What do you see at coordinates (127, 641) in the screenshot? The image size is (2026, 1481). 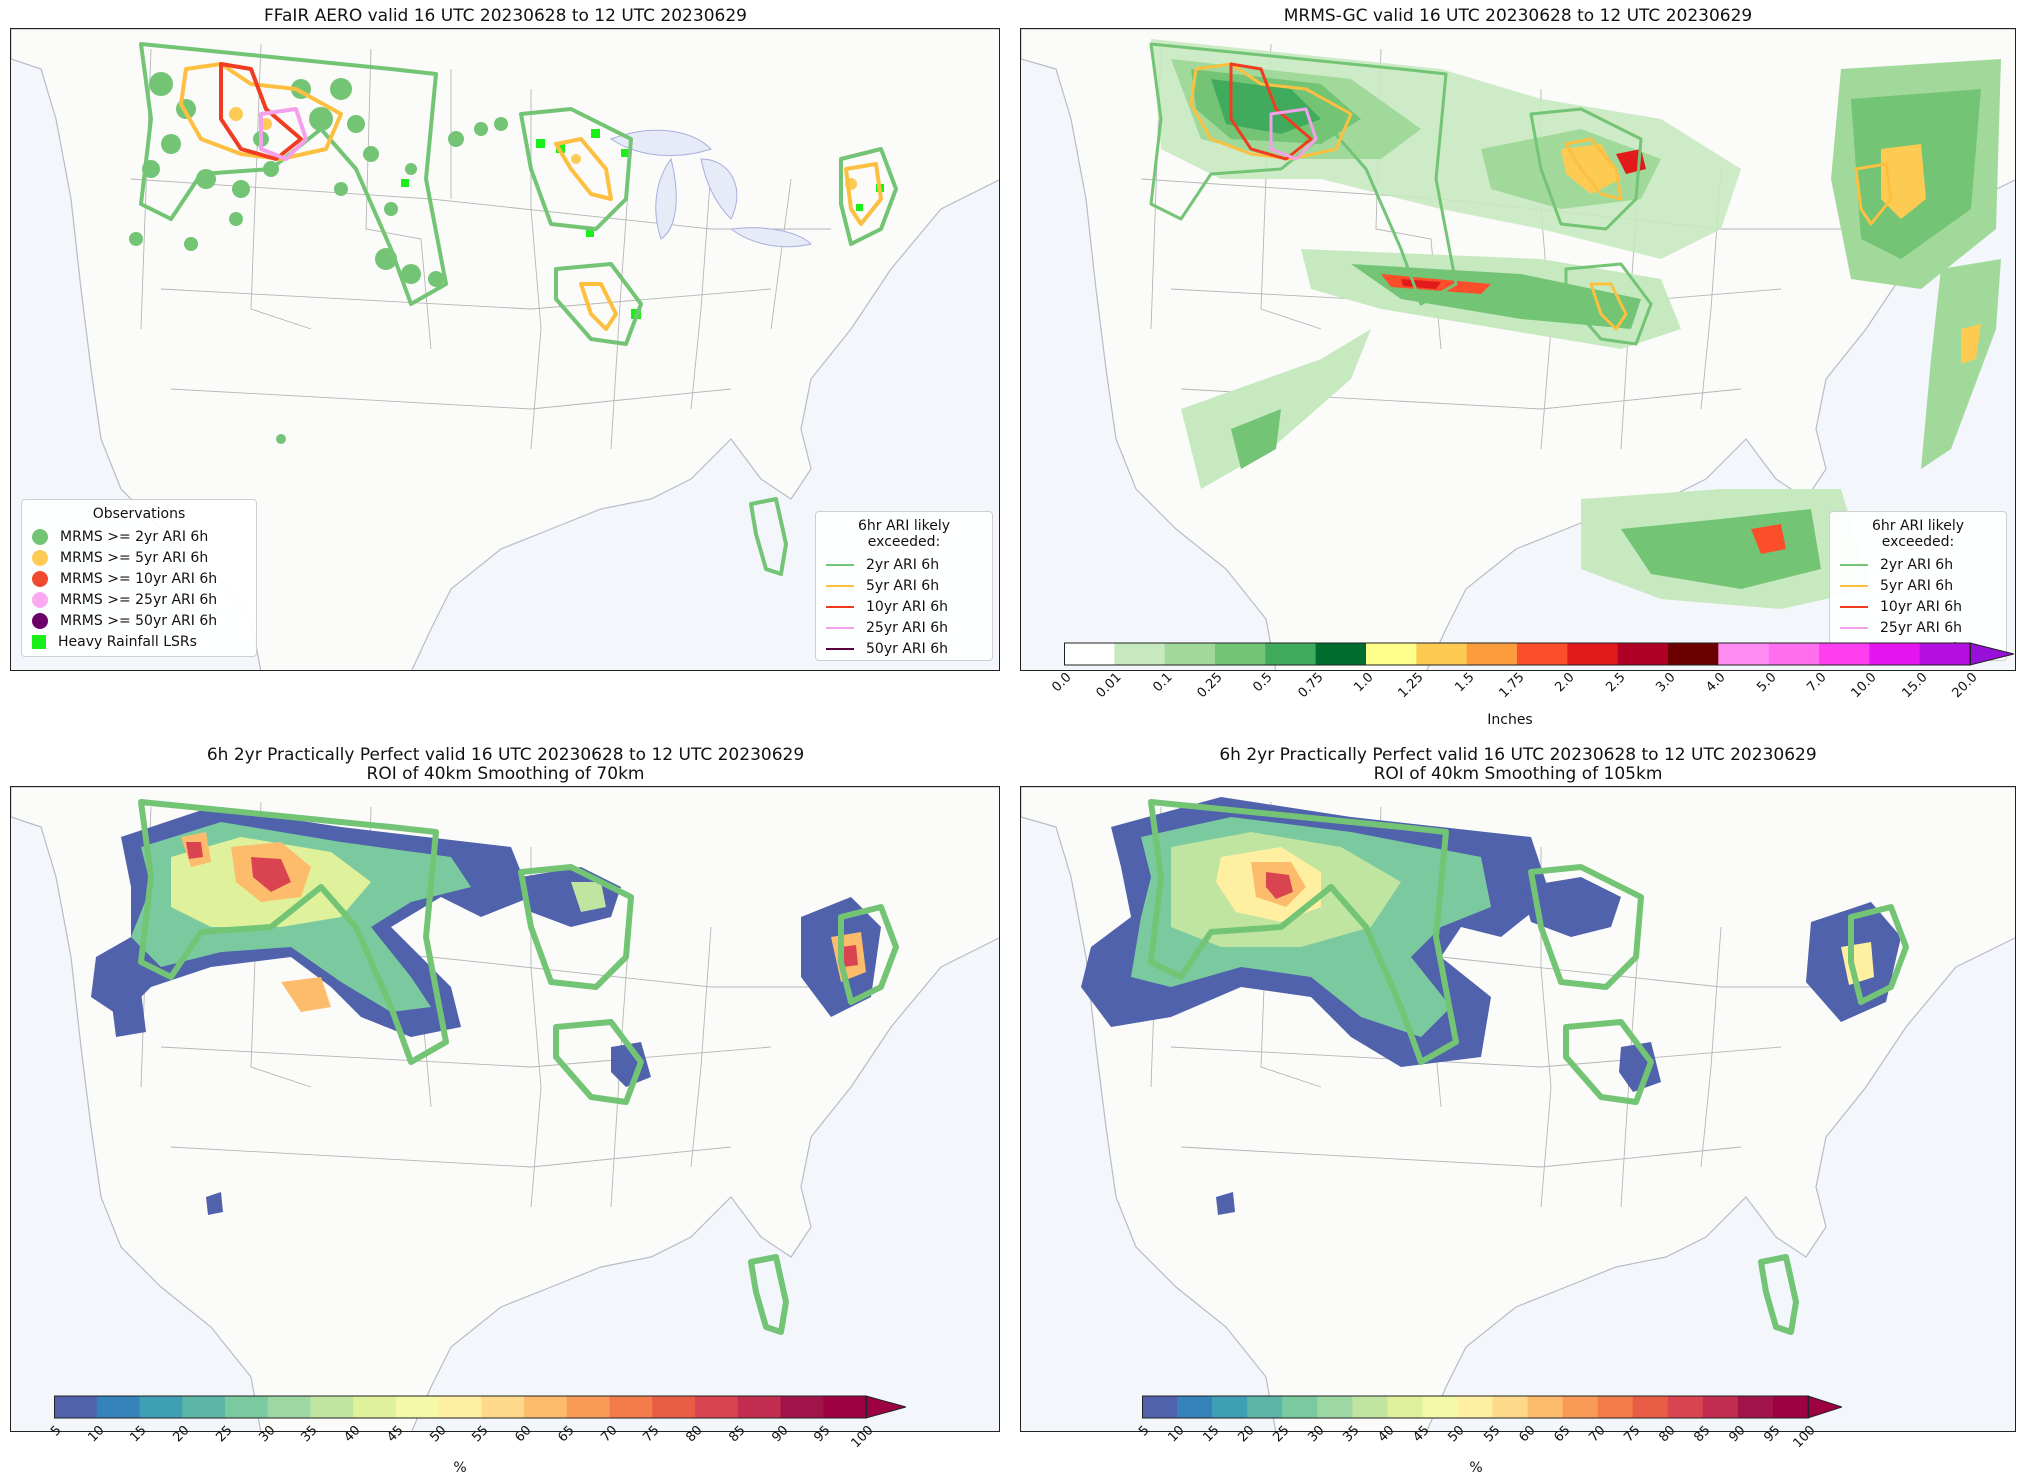 I see `legend-label: Heavy Rainfall LSRs` at bounding box center [127, 641].